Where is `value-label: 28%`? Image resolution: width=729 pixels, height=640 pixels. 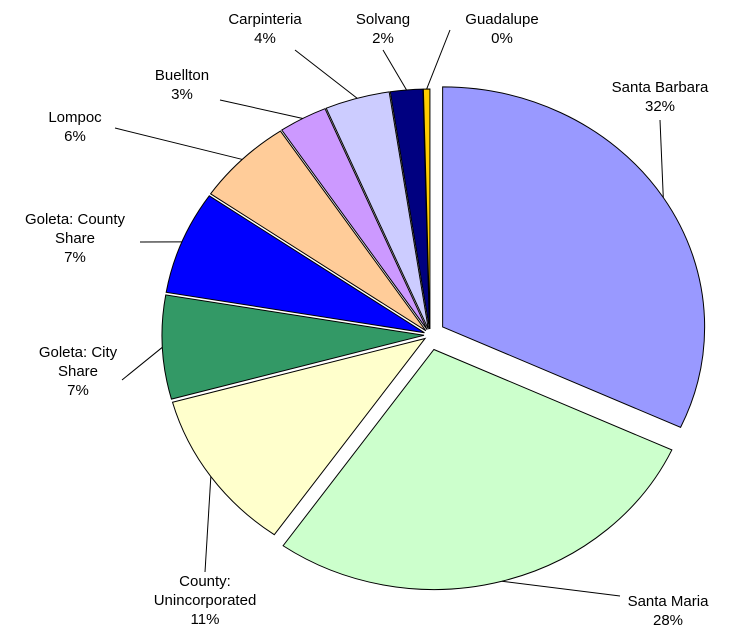 value-label: 28% is located at coordinates (668, 620).